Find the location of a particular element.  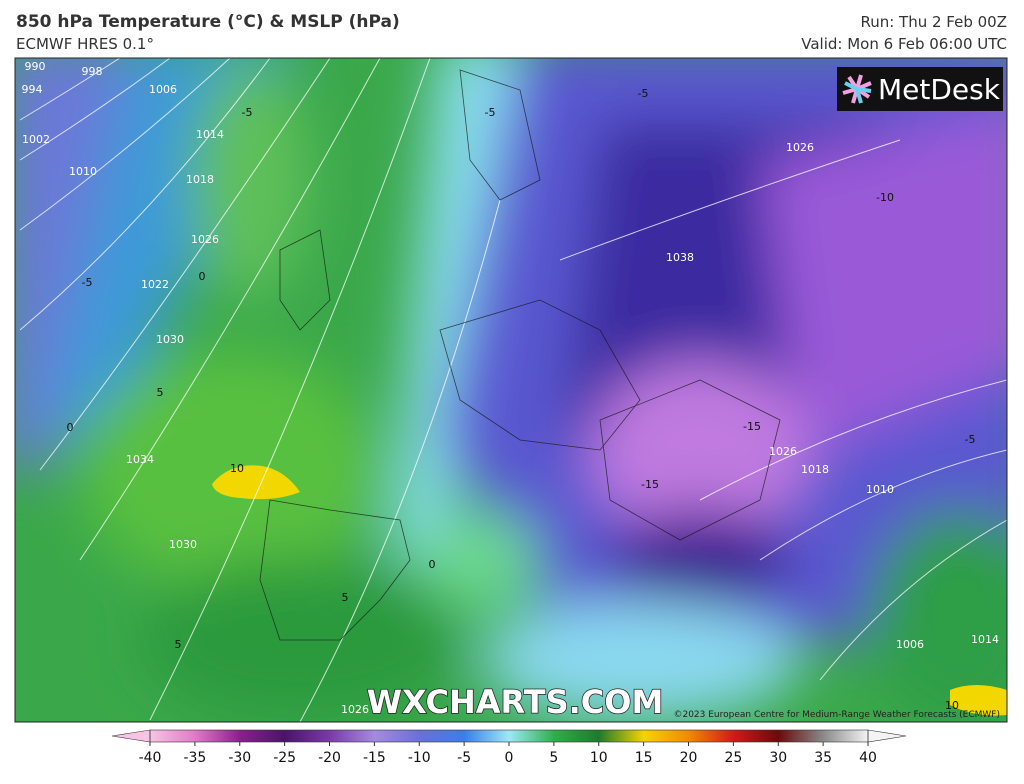

subtitle: ECMWF HRES 0.1° is located at coordinates (85, 44).